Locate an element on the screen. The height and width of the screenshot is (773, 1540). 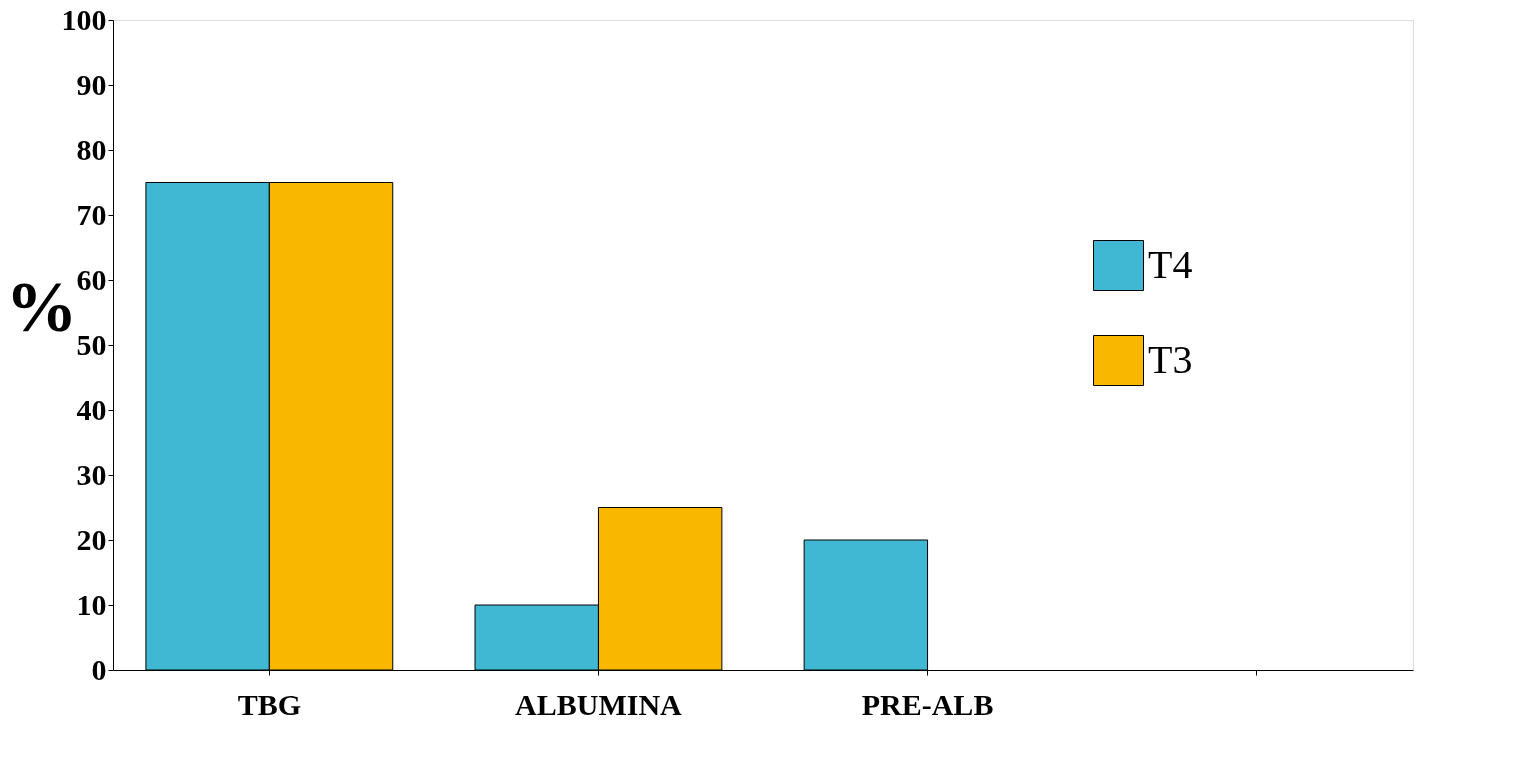
y-tick-label: 70 is located at coordinates (91, 214).